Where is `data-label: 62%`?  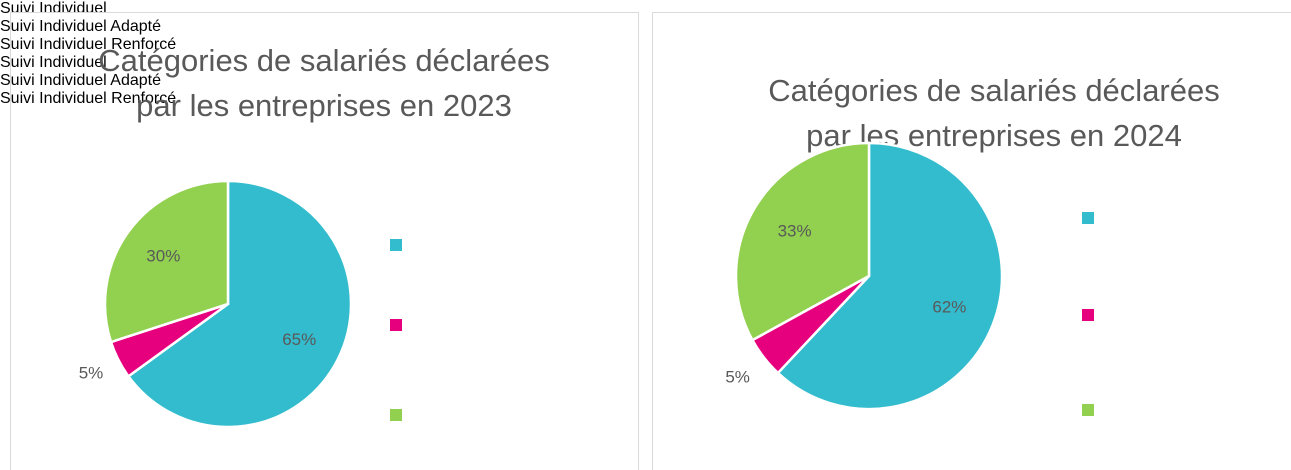 data-label: 62% is located at coordinates (949, 306).